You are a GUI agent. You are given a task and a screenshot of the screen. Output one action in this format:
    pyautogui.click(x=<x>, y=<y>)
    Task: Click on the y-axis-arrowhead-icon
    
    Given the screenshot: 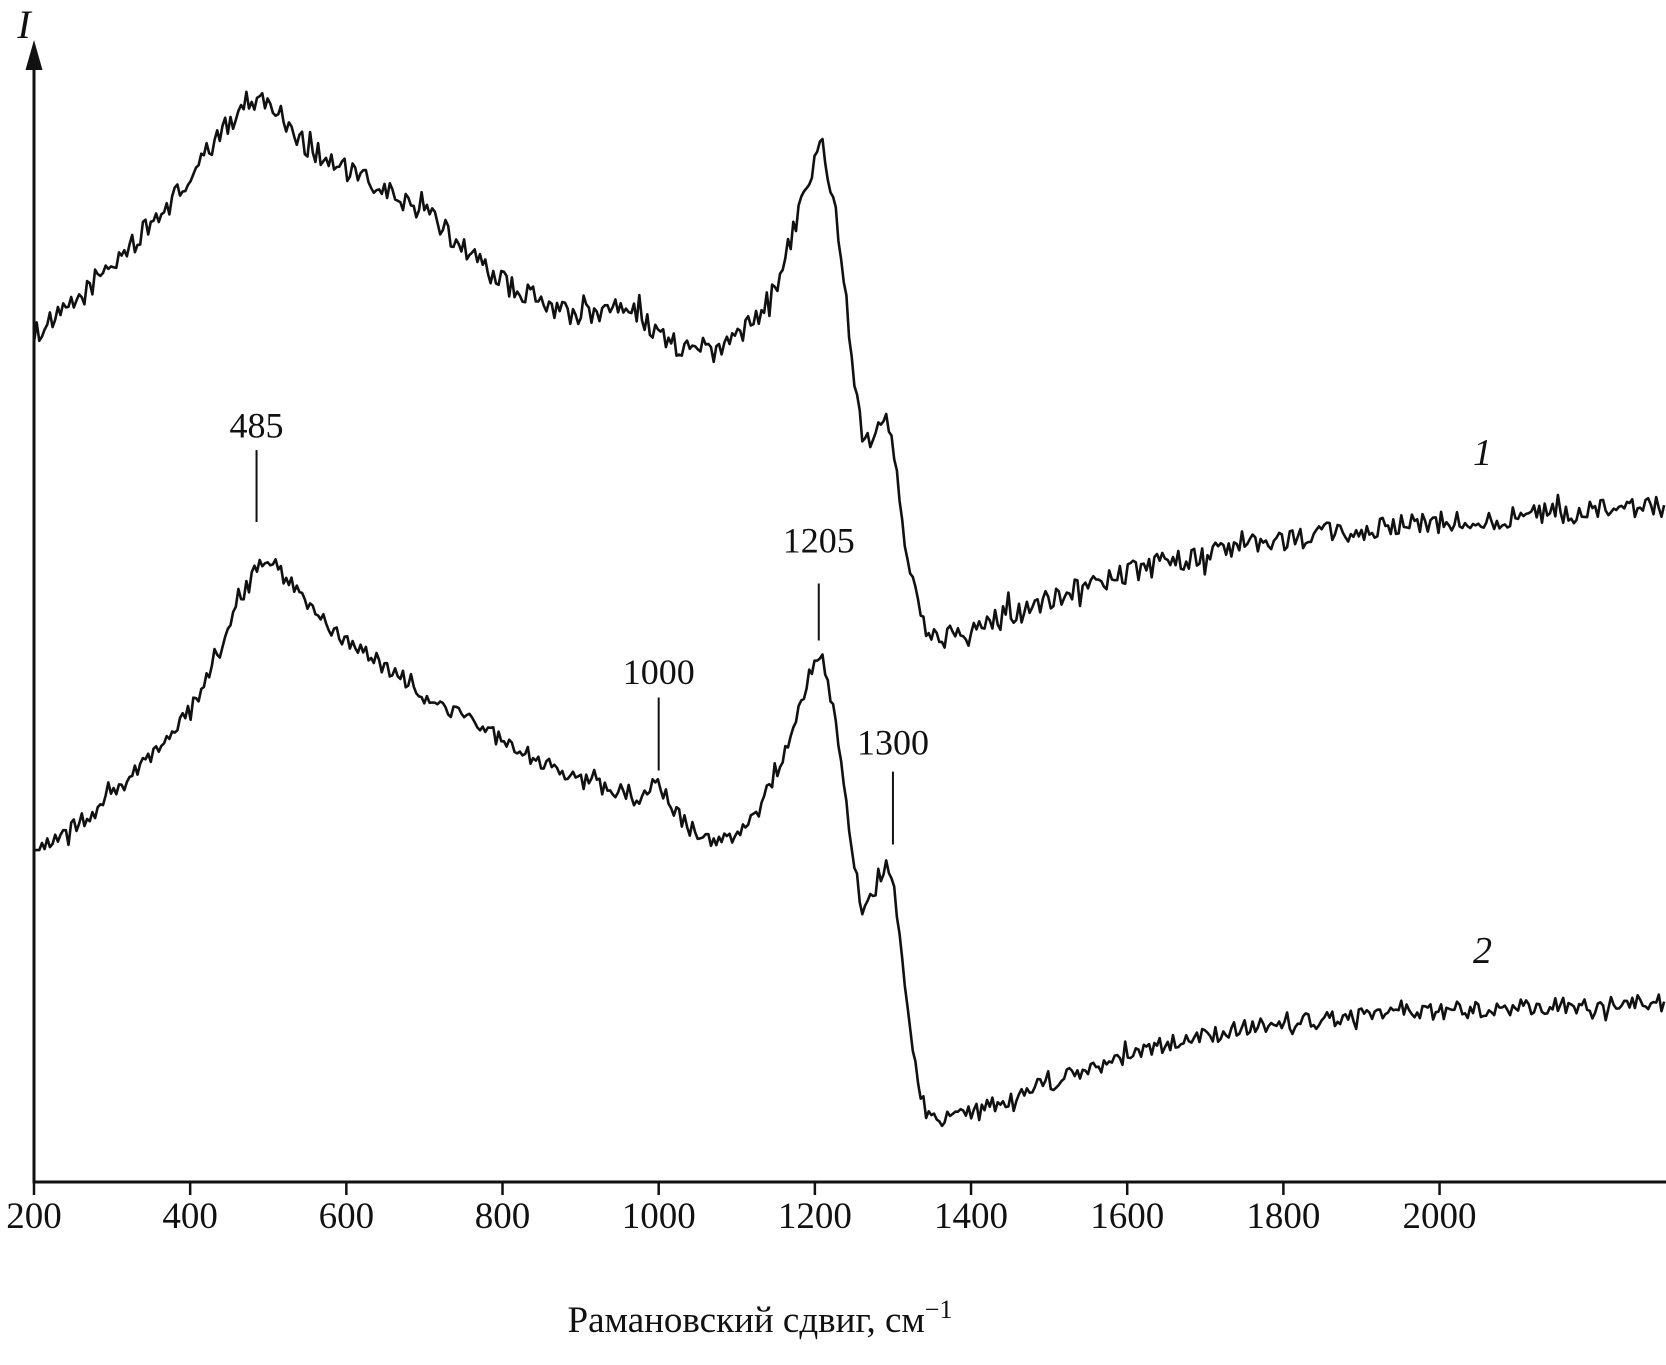 What is the action you would take?
    pyautogui.click(x=34, y=55)
    